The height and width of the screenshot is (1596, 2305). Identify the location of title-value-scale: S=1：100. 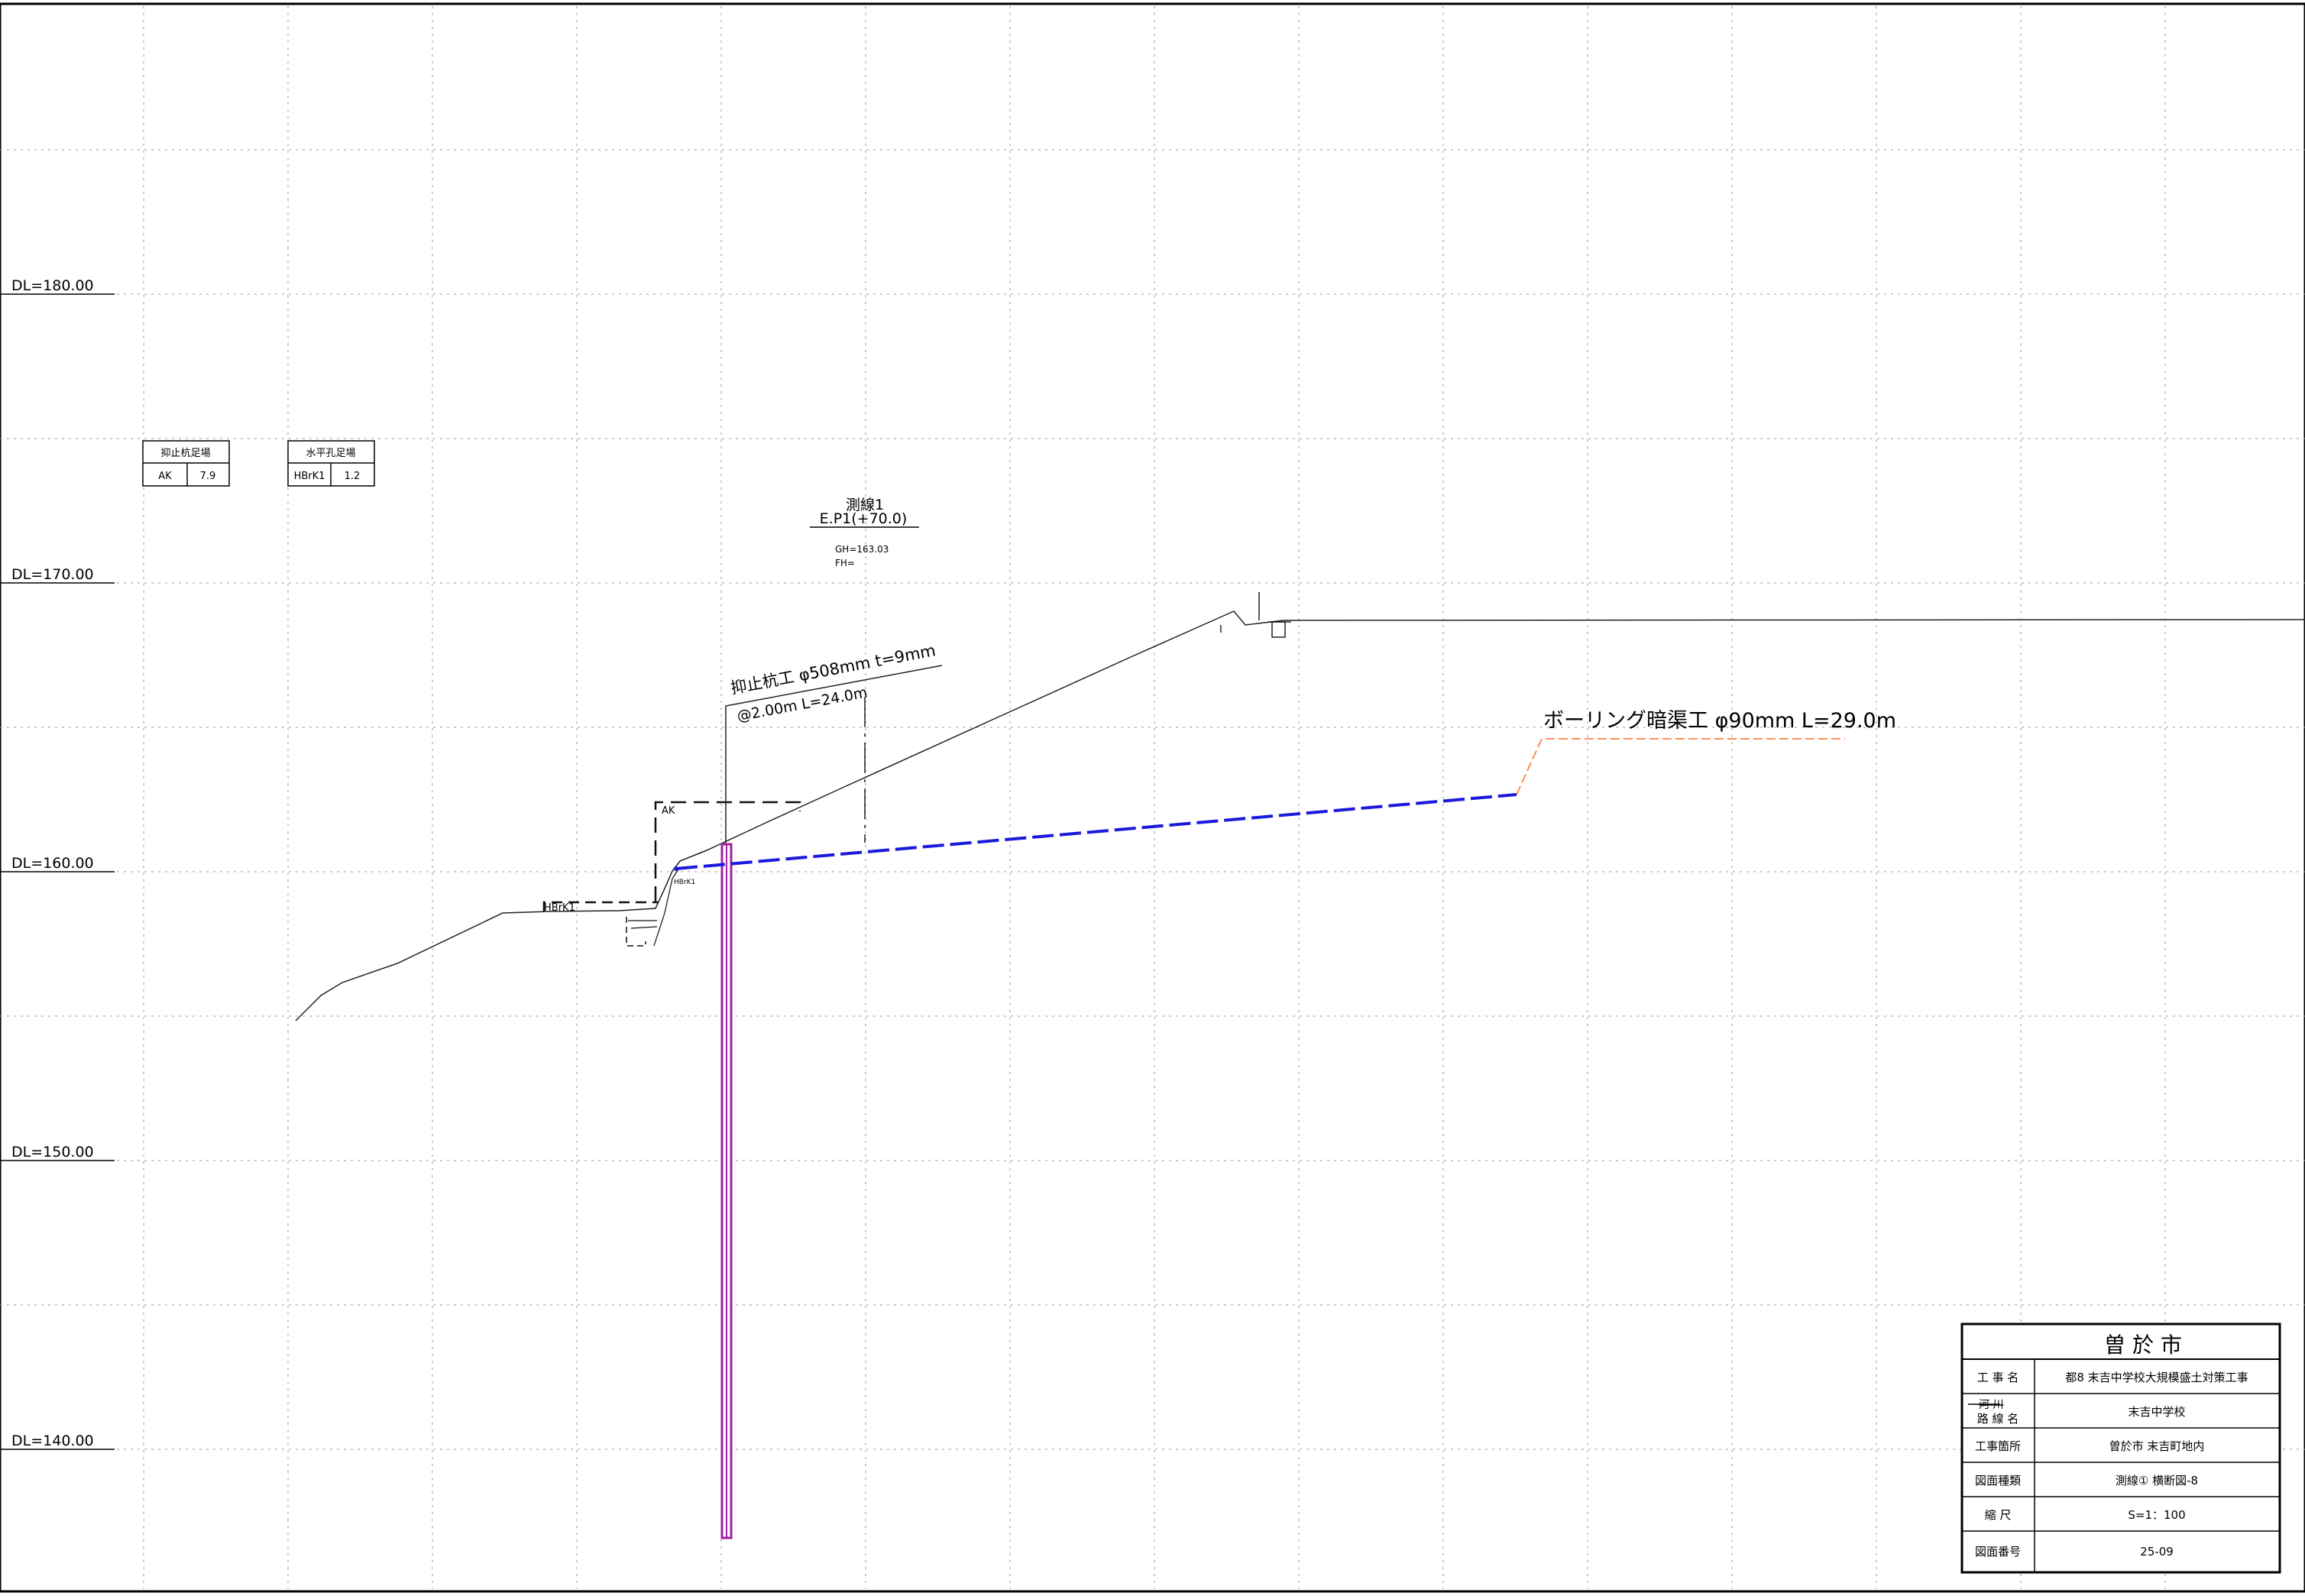
(2156, 1515).